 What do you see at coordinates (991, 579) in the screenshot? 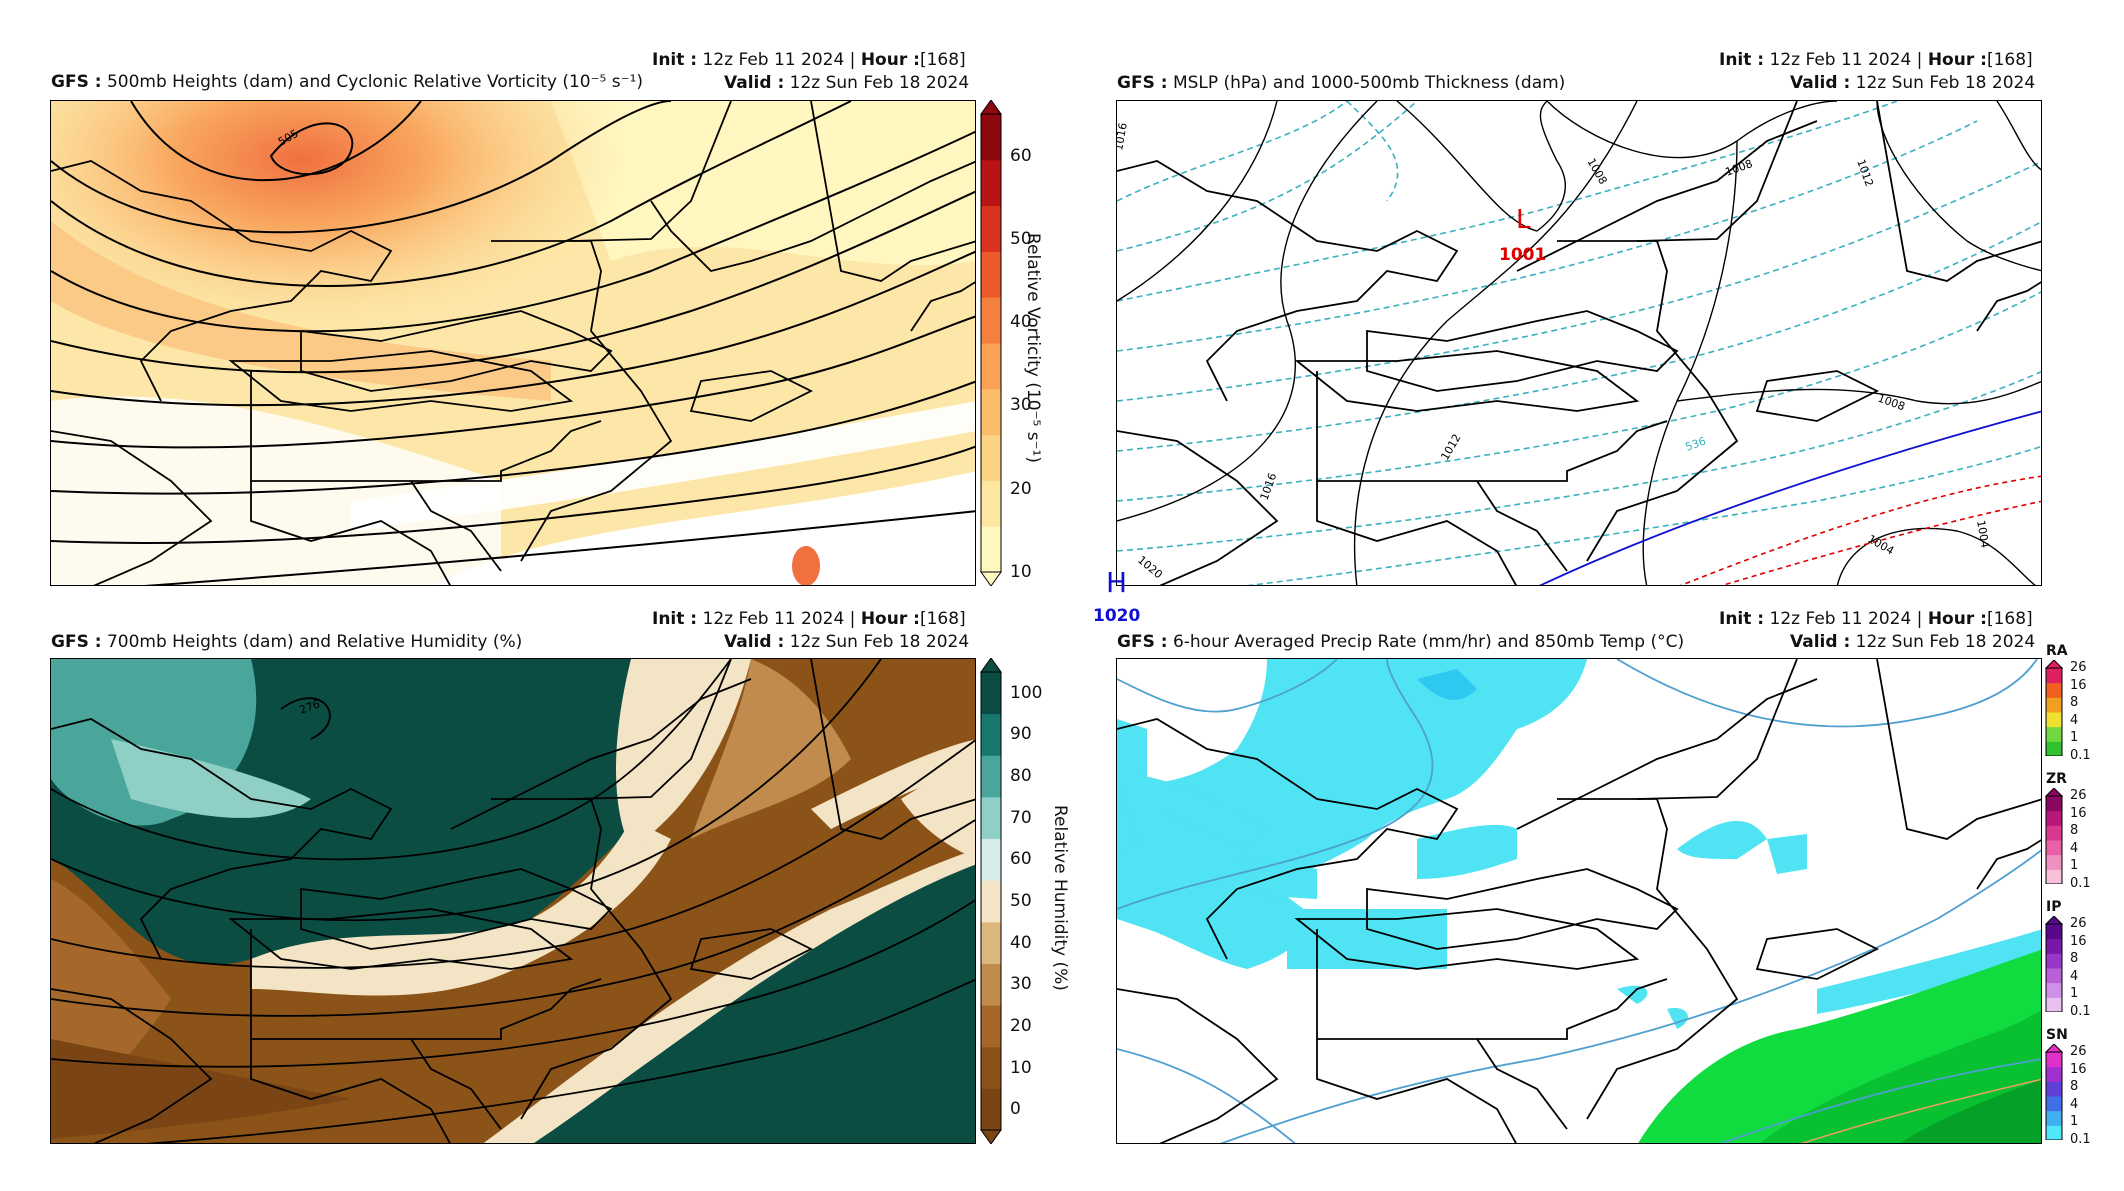
I see `colorbar-min-arrow` at bounding box center [991, 579].